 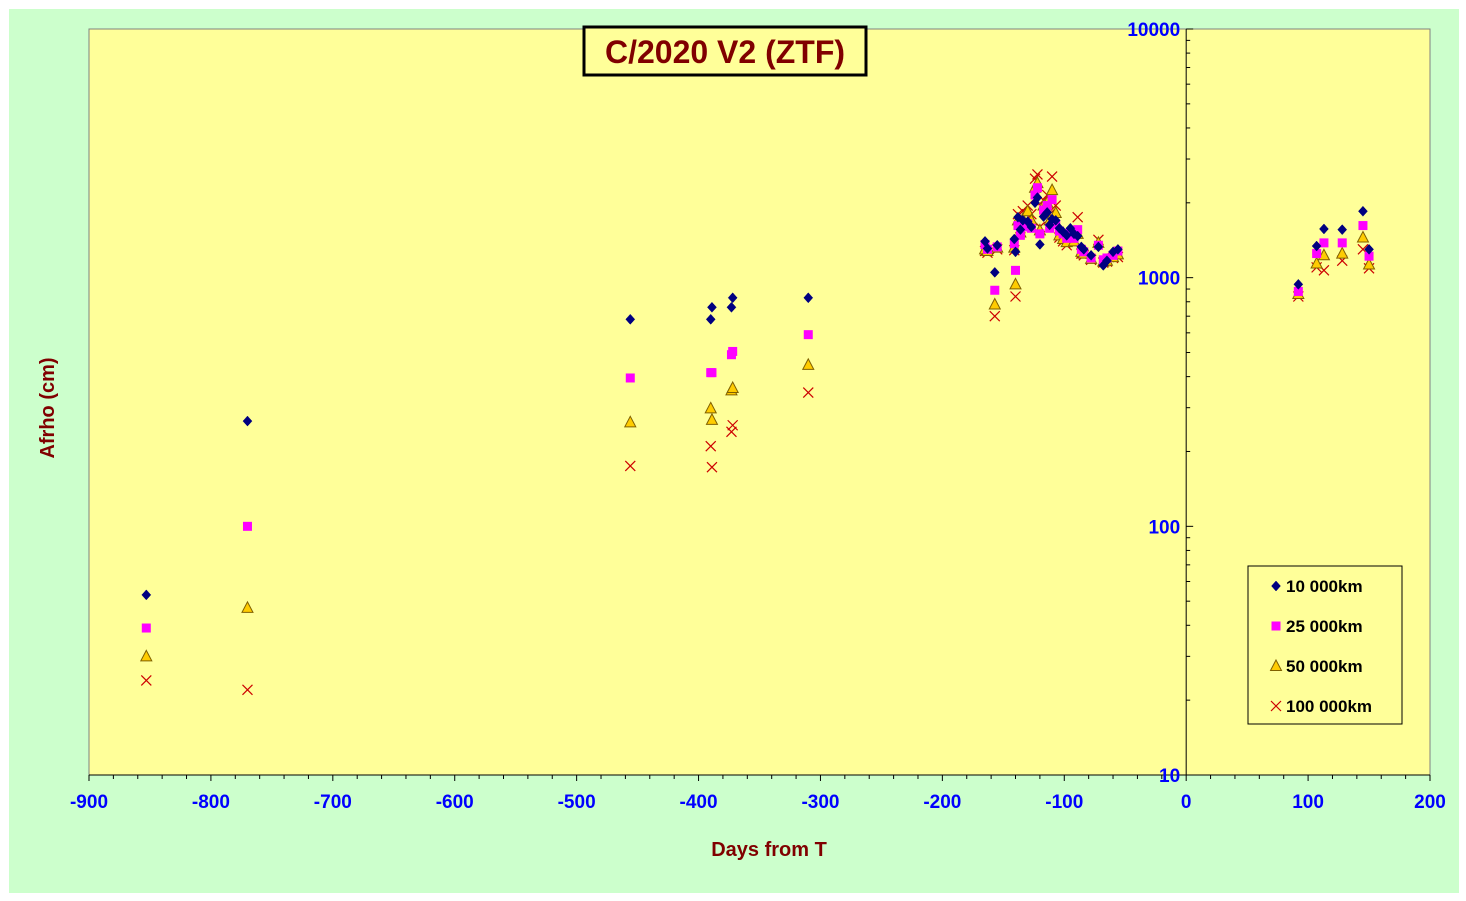 I want to click on x-tick-label: -600, so click(x=455, y=802).